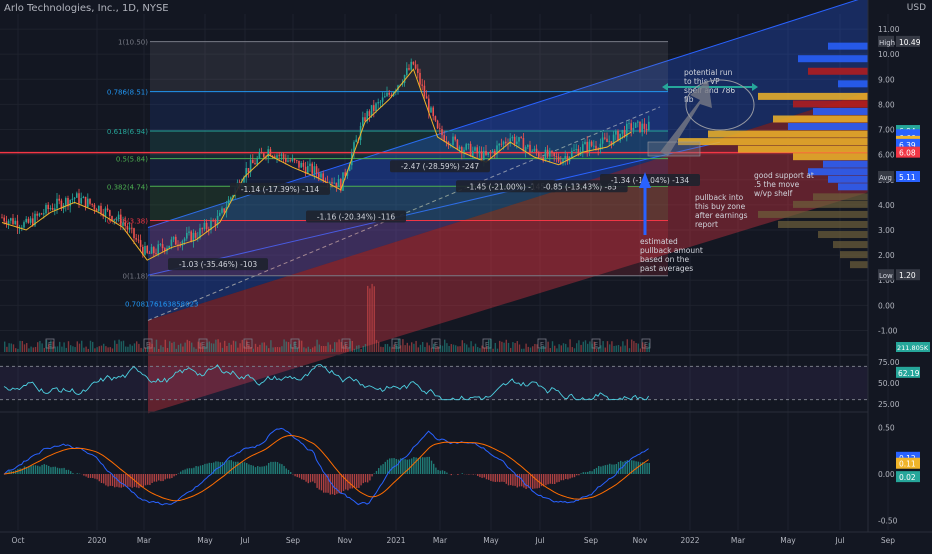  I want to click on x-tick-label: Oct, so click(18, 540).